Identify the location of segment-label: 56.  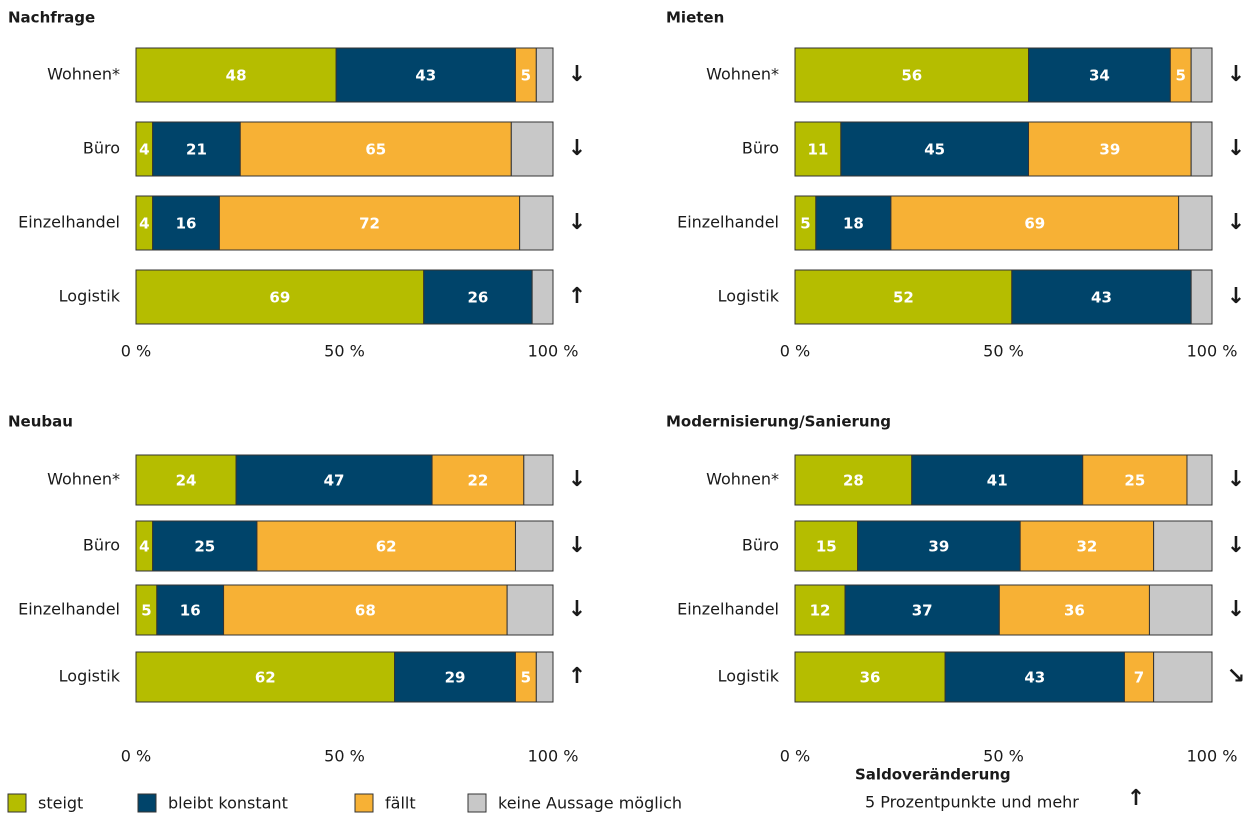
(911, 76).